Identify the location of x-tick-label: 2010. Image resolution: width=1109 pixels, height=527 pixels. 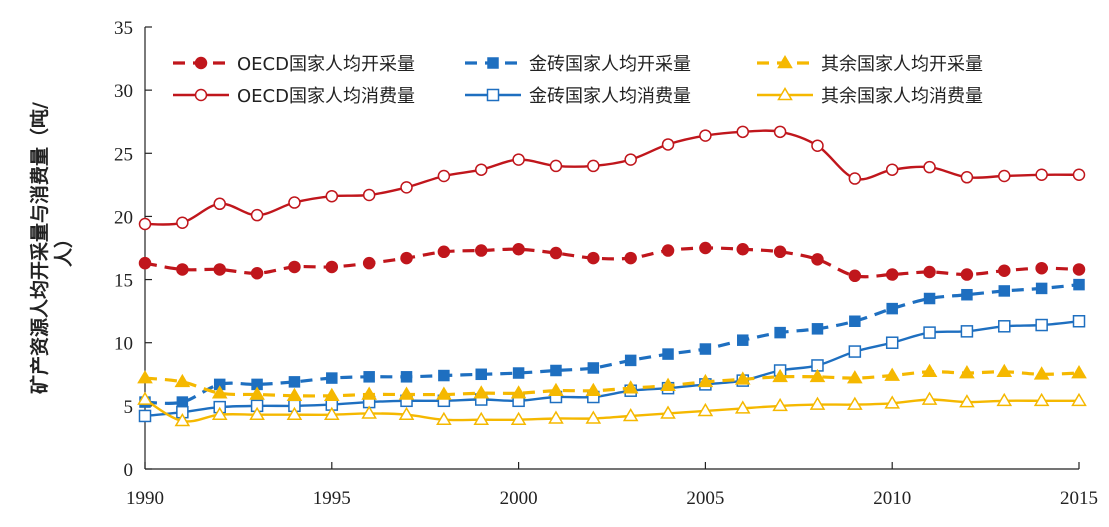
(892, 498).